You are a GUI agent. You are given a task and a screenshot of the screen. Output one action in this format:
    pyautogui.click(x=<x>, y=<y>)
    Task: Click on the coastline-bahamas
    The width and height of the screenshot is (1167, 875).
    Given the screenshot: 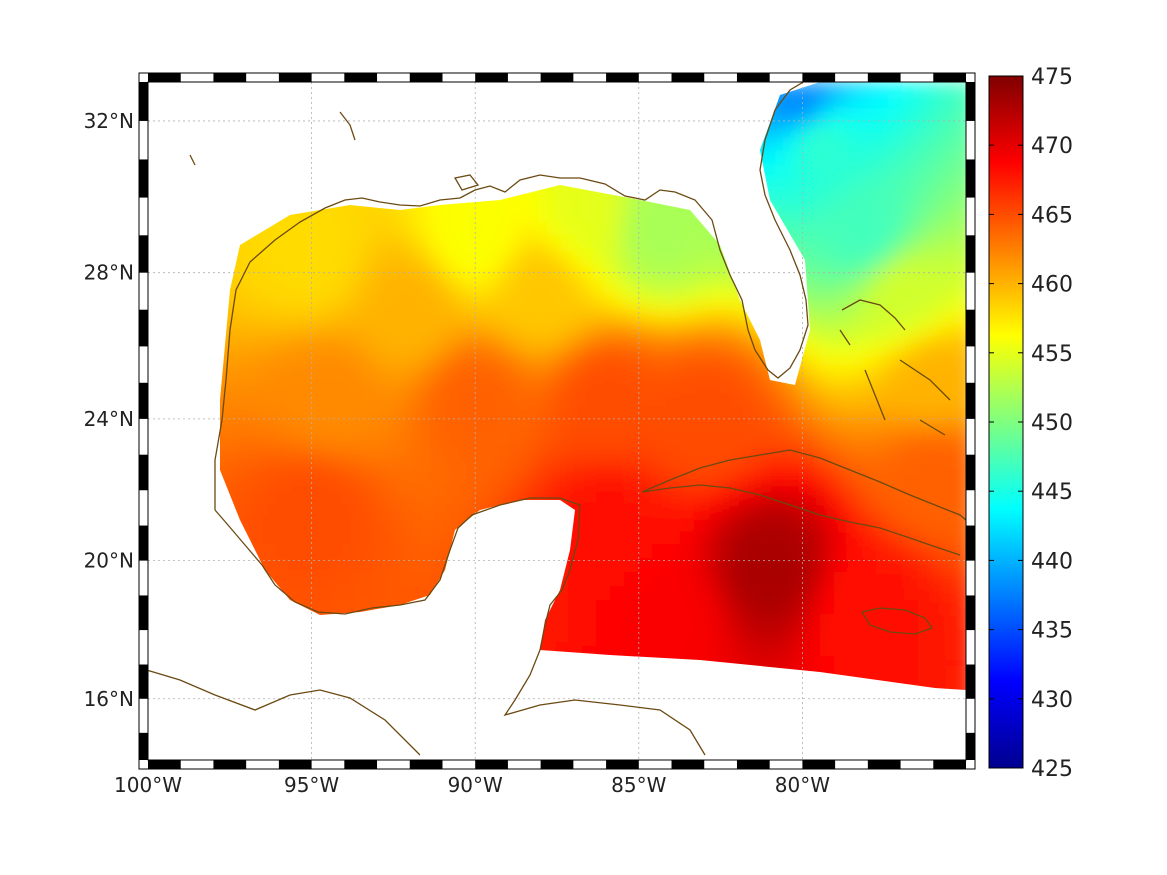 What is the action you would take?
    pyautogui.click(x=895, y=367)
    